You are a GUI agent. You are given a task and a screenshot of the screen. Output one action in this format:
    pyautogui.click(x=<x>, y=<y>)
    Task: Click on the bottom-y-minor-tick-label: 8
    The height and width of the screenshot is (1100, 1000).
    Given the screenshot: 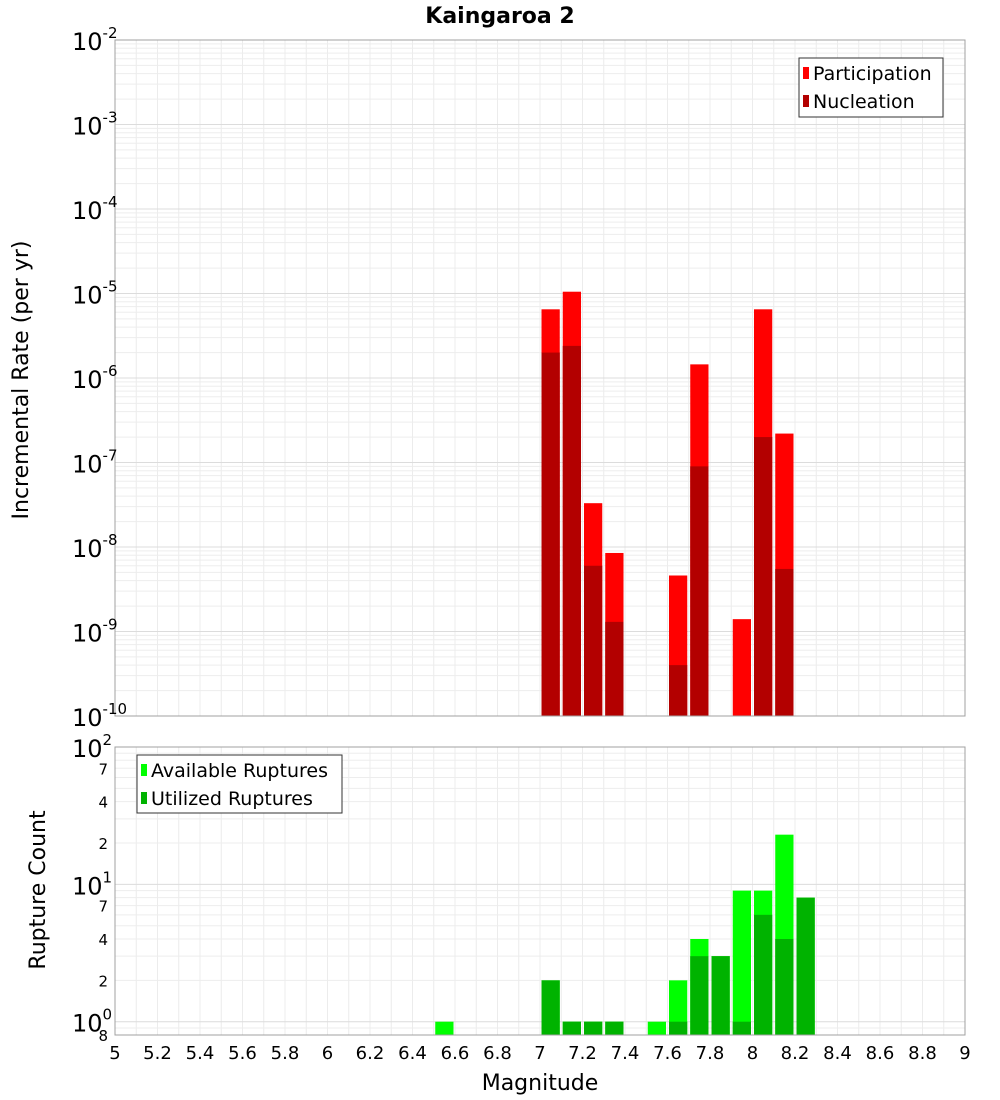 What is the action you would take?
    pyautogui.click(x=103, y=1036)
    